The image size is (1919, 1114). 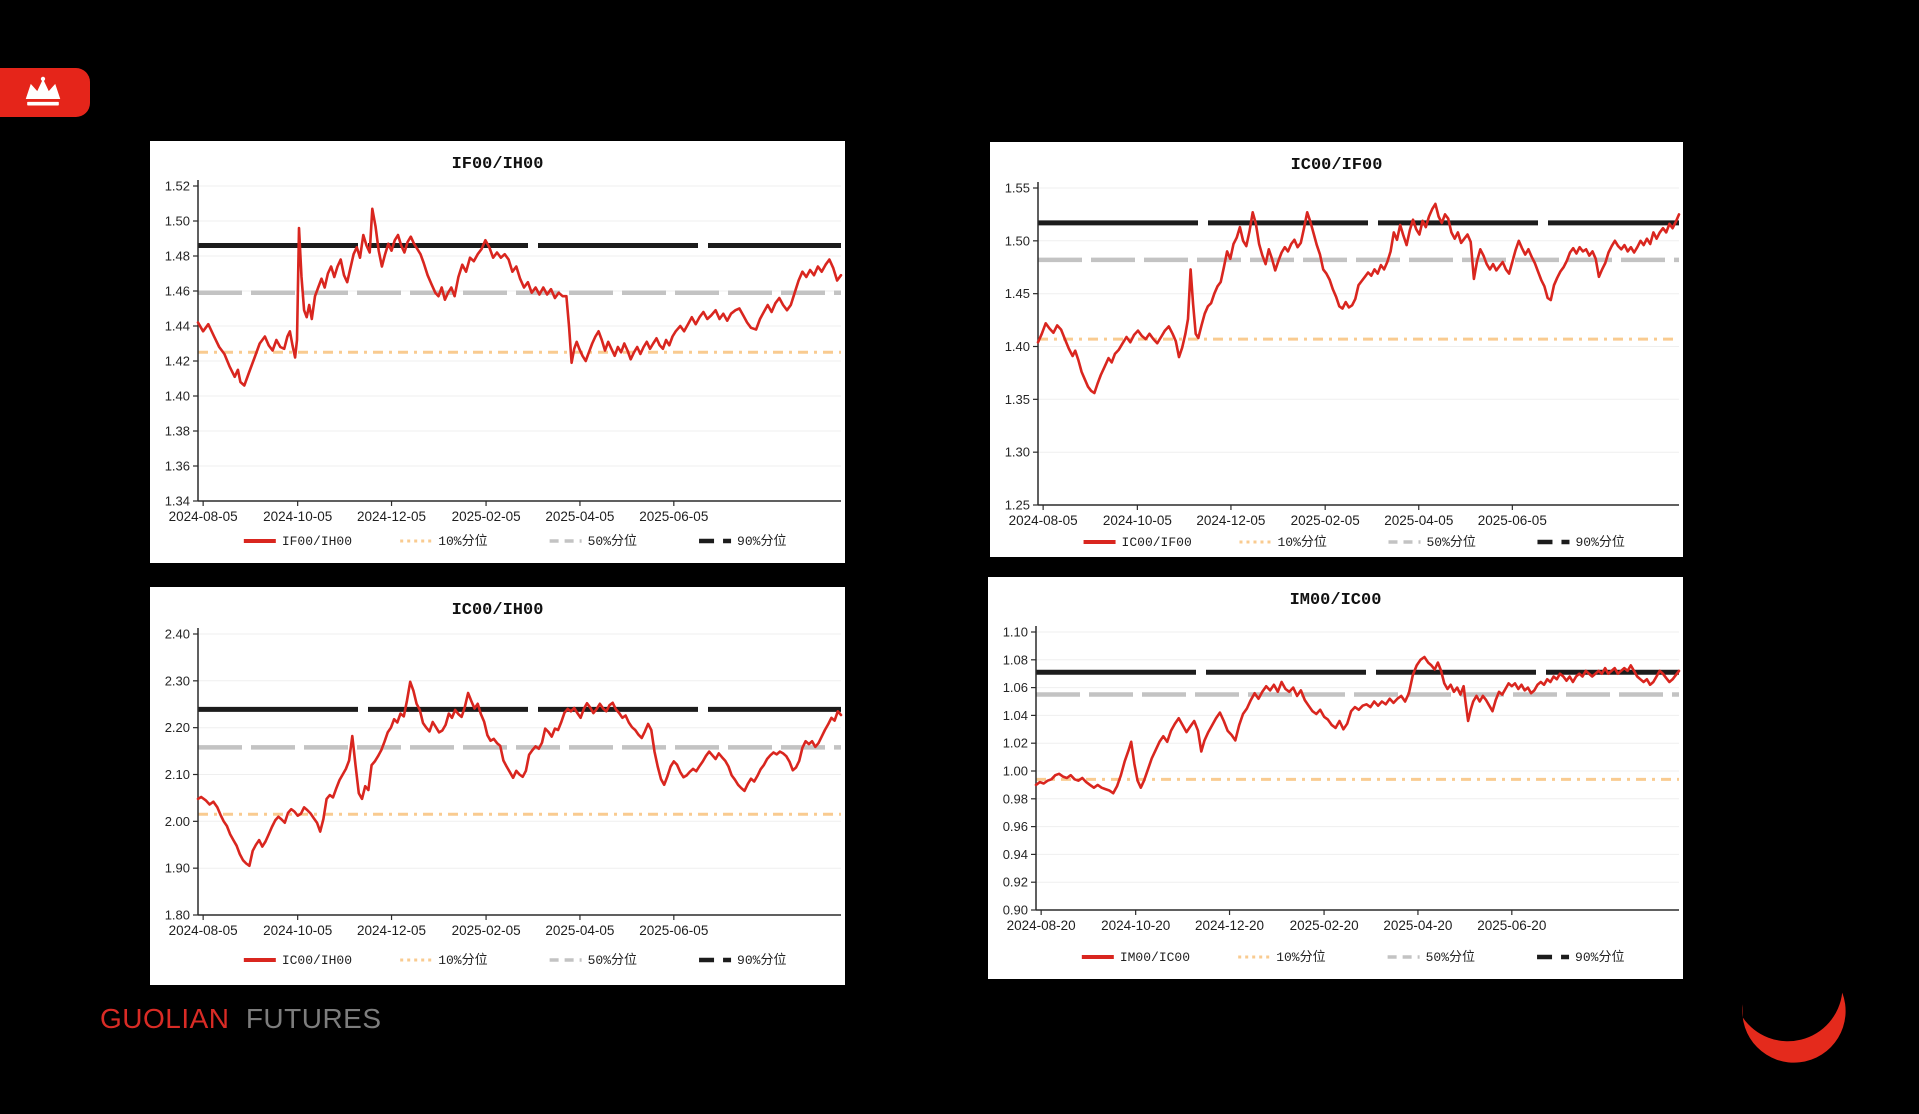 I want to click on legend-item-label: IM00/IC00, so click(x=1155, y=957).